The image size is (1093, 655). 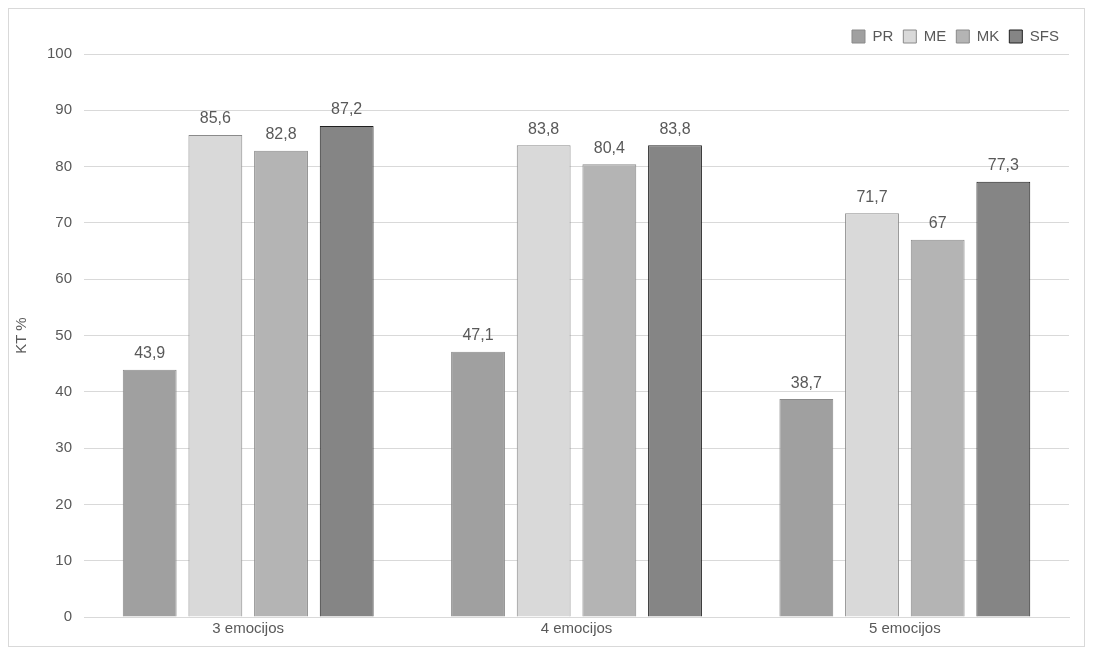 I want to click on data-label: 87,2, so click(x=347, y=109).